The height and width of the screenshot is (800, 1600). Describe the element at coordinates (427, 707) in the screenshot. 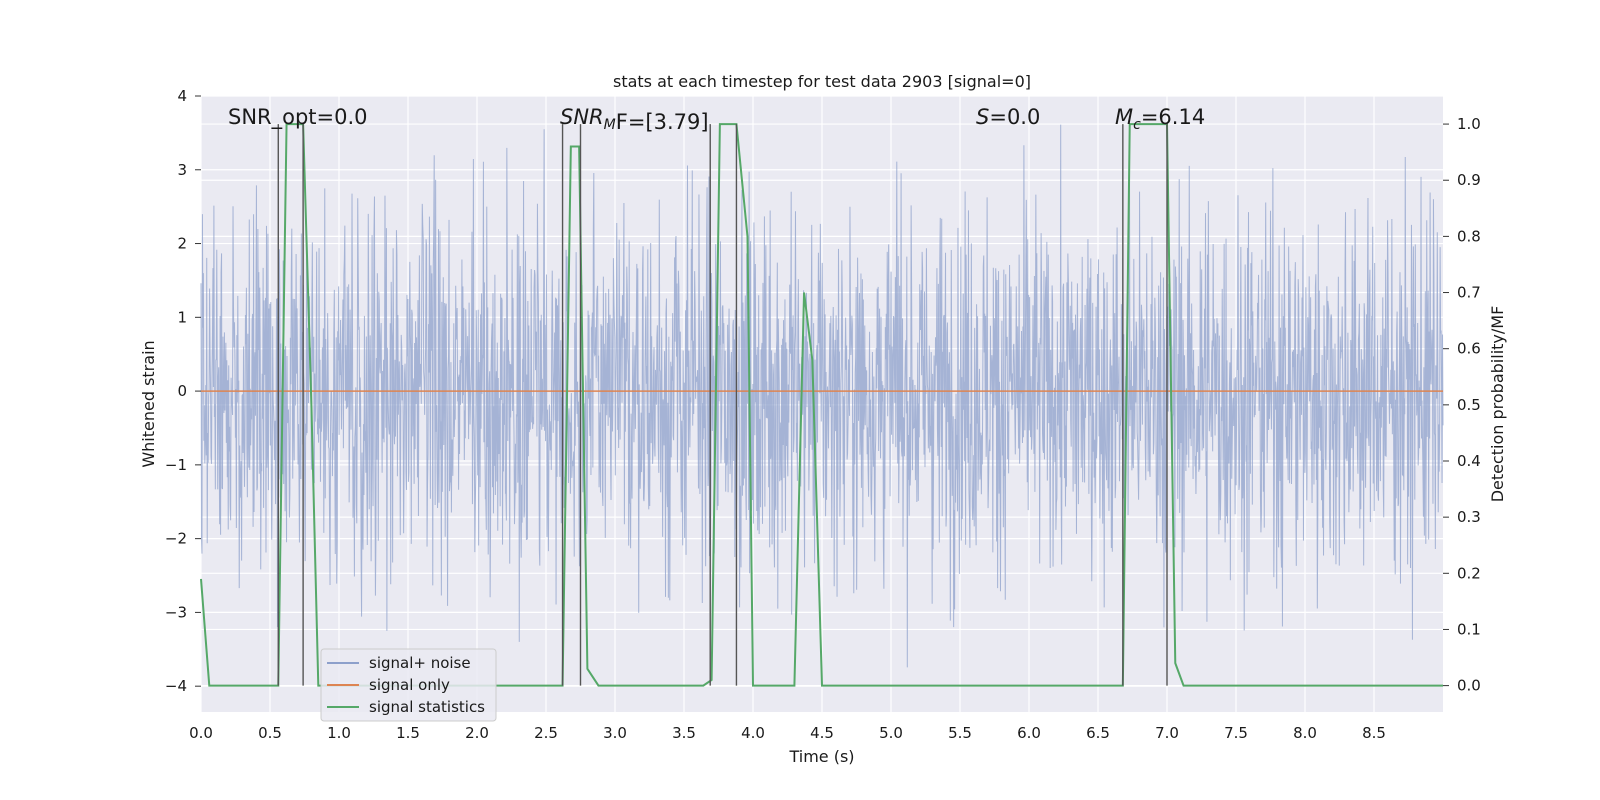

I see `legend-label-signal-statistics: signal statistics` at that location.